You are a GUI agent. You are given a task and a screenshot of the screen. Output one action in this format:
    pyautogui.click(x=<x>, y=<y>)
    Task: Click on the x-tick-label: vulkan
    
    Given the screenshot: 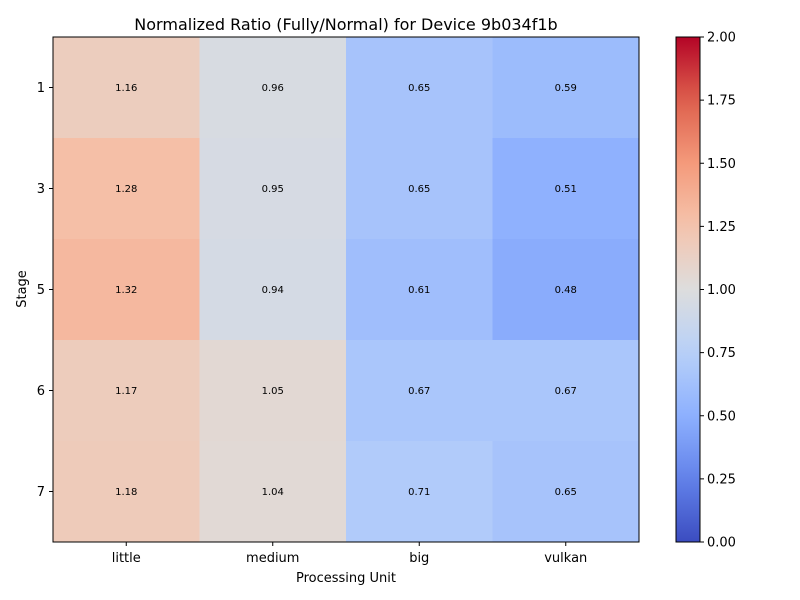 What is the action you would take?
    pyautogui.click(x=565, y=558)
    